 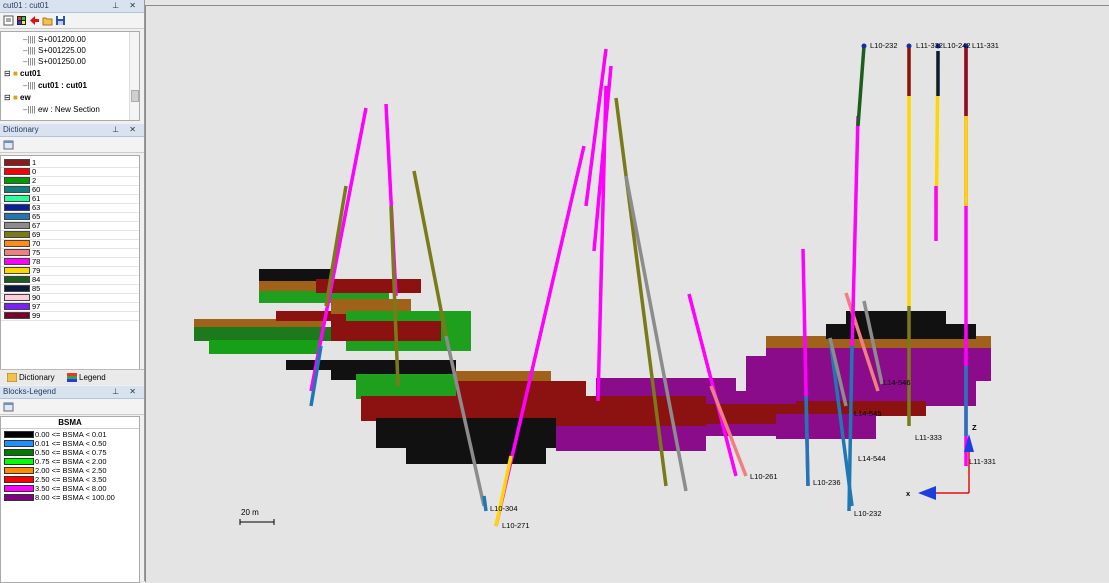 What do you see at coordinates (70, 307) in the screenshot?
I see `dictionary-item: 97` at bounding box center [70, 307].